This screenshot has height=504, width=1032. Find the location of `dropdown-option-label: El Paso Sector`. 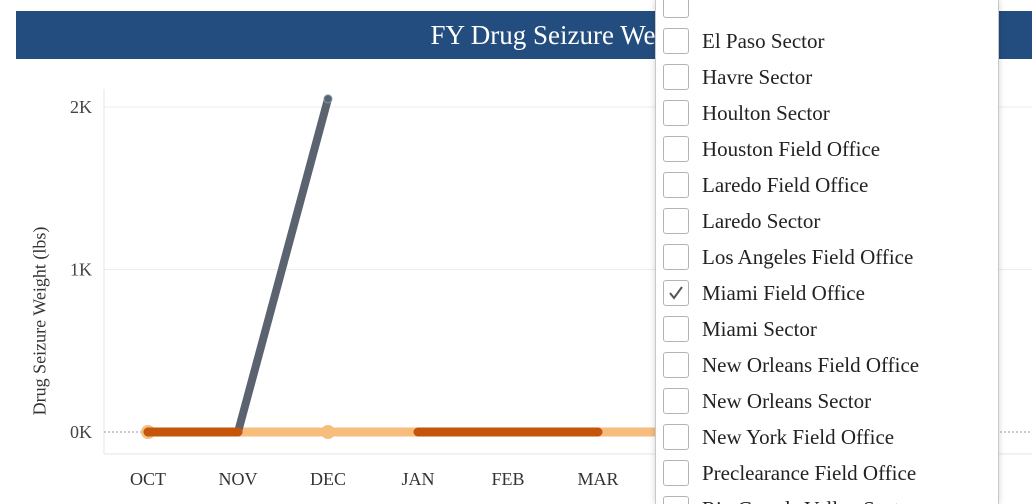

dropdown-option-label: El Paso Sector is located at coordinates (763, 41).